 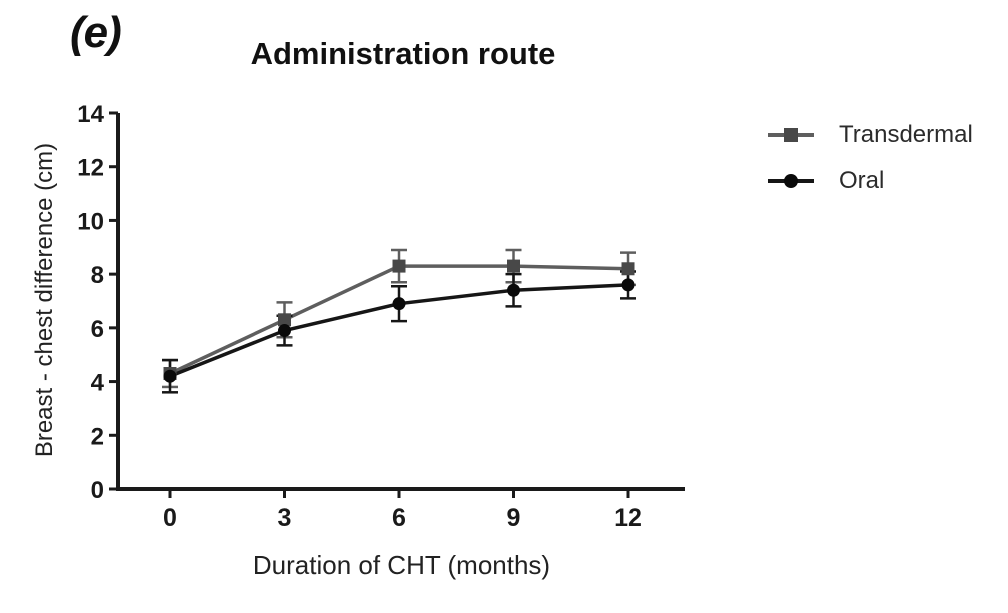 I want to click on y-tick-label: 12, so click(x=90, y=168).